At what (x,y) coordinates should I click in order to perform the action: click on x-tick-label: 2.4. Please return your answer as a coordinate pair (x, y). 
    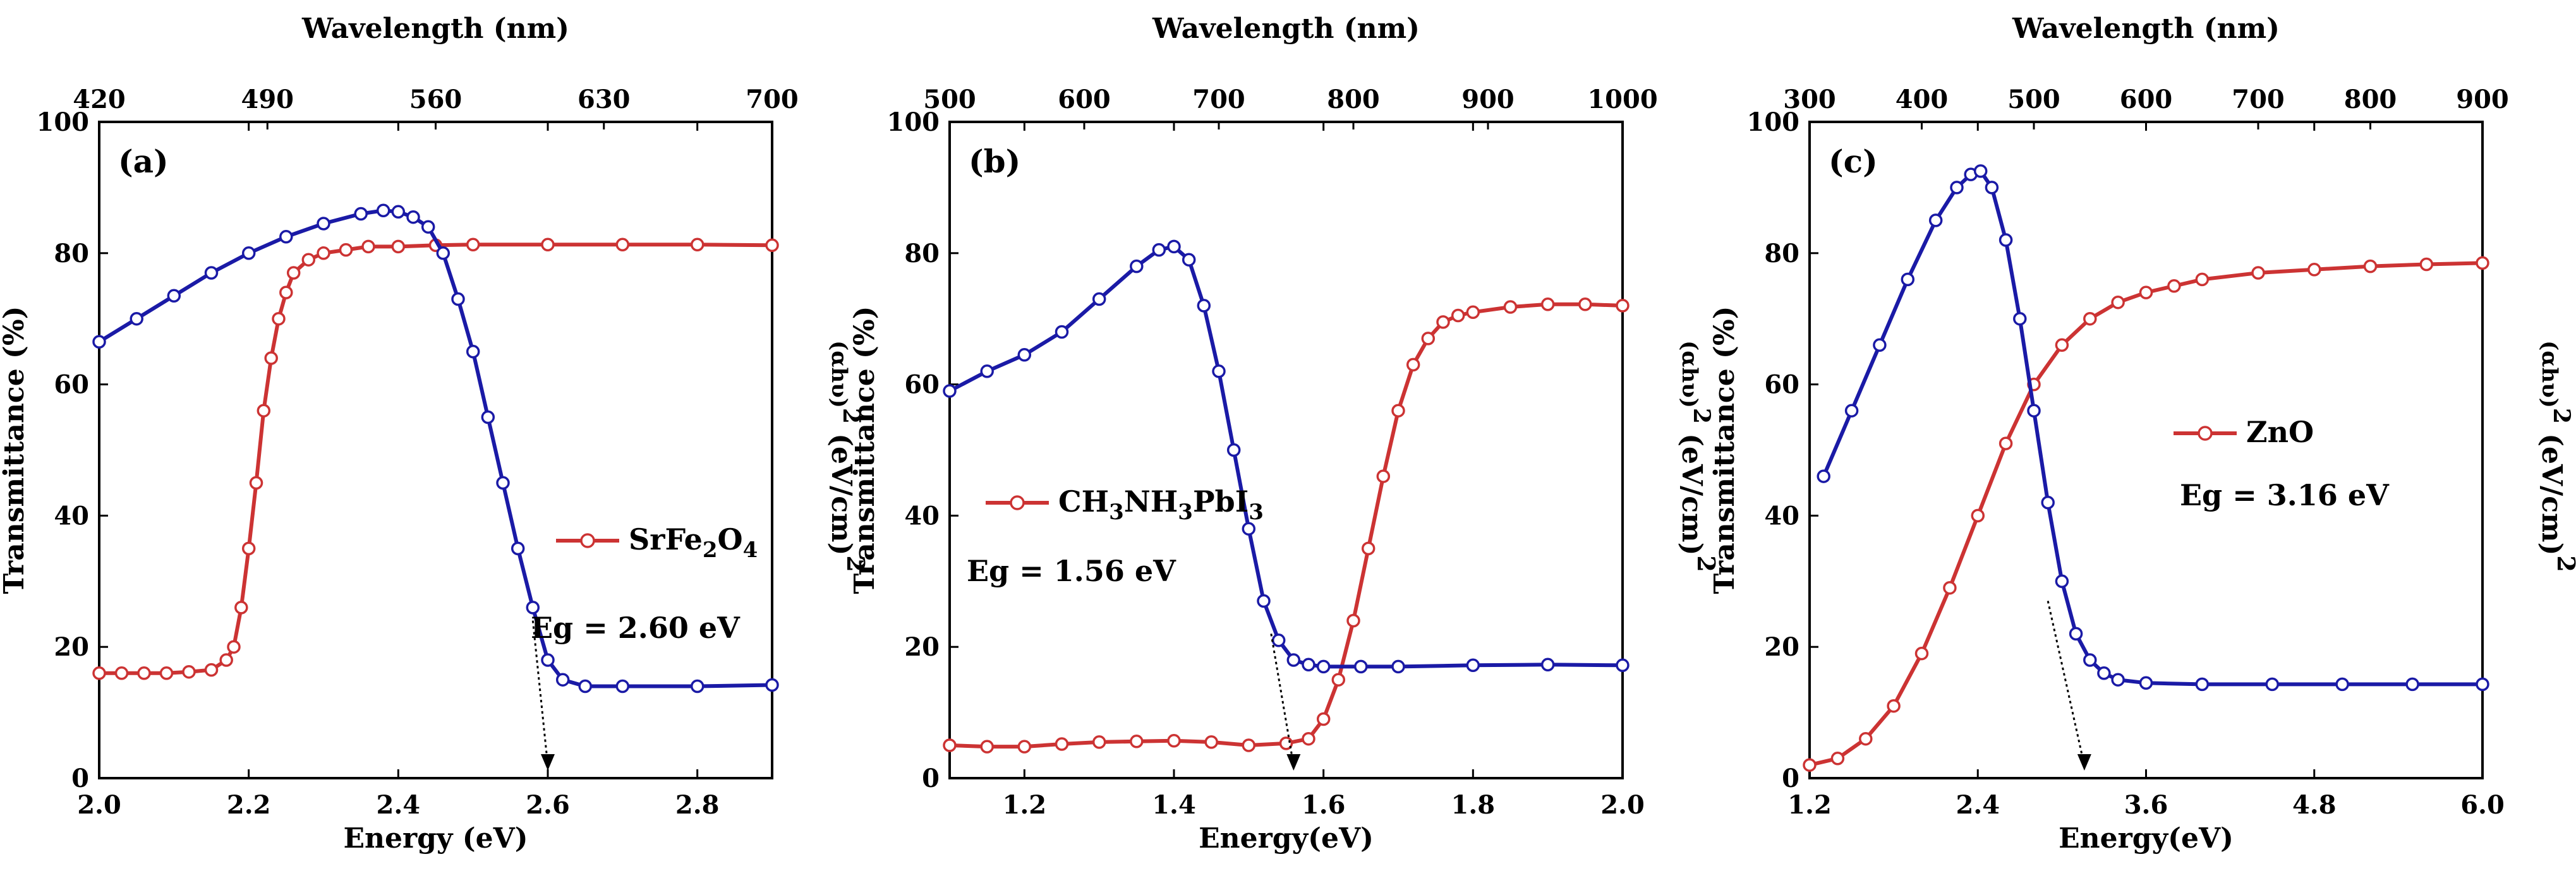
    Looking at the image, I should click on (399, 805).